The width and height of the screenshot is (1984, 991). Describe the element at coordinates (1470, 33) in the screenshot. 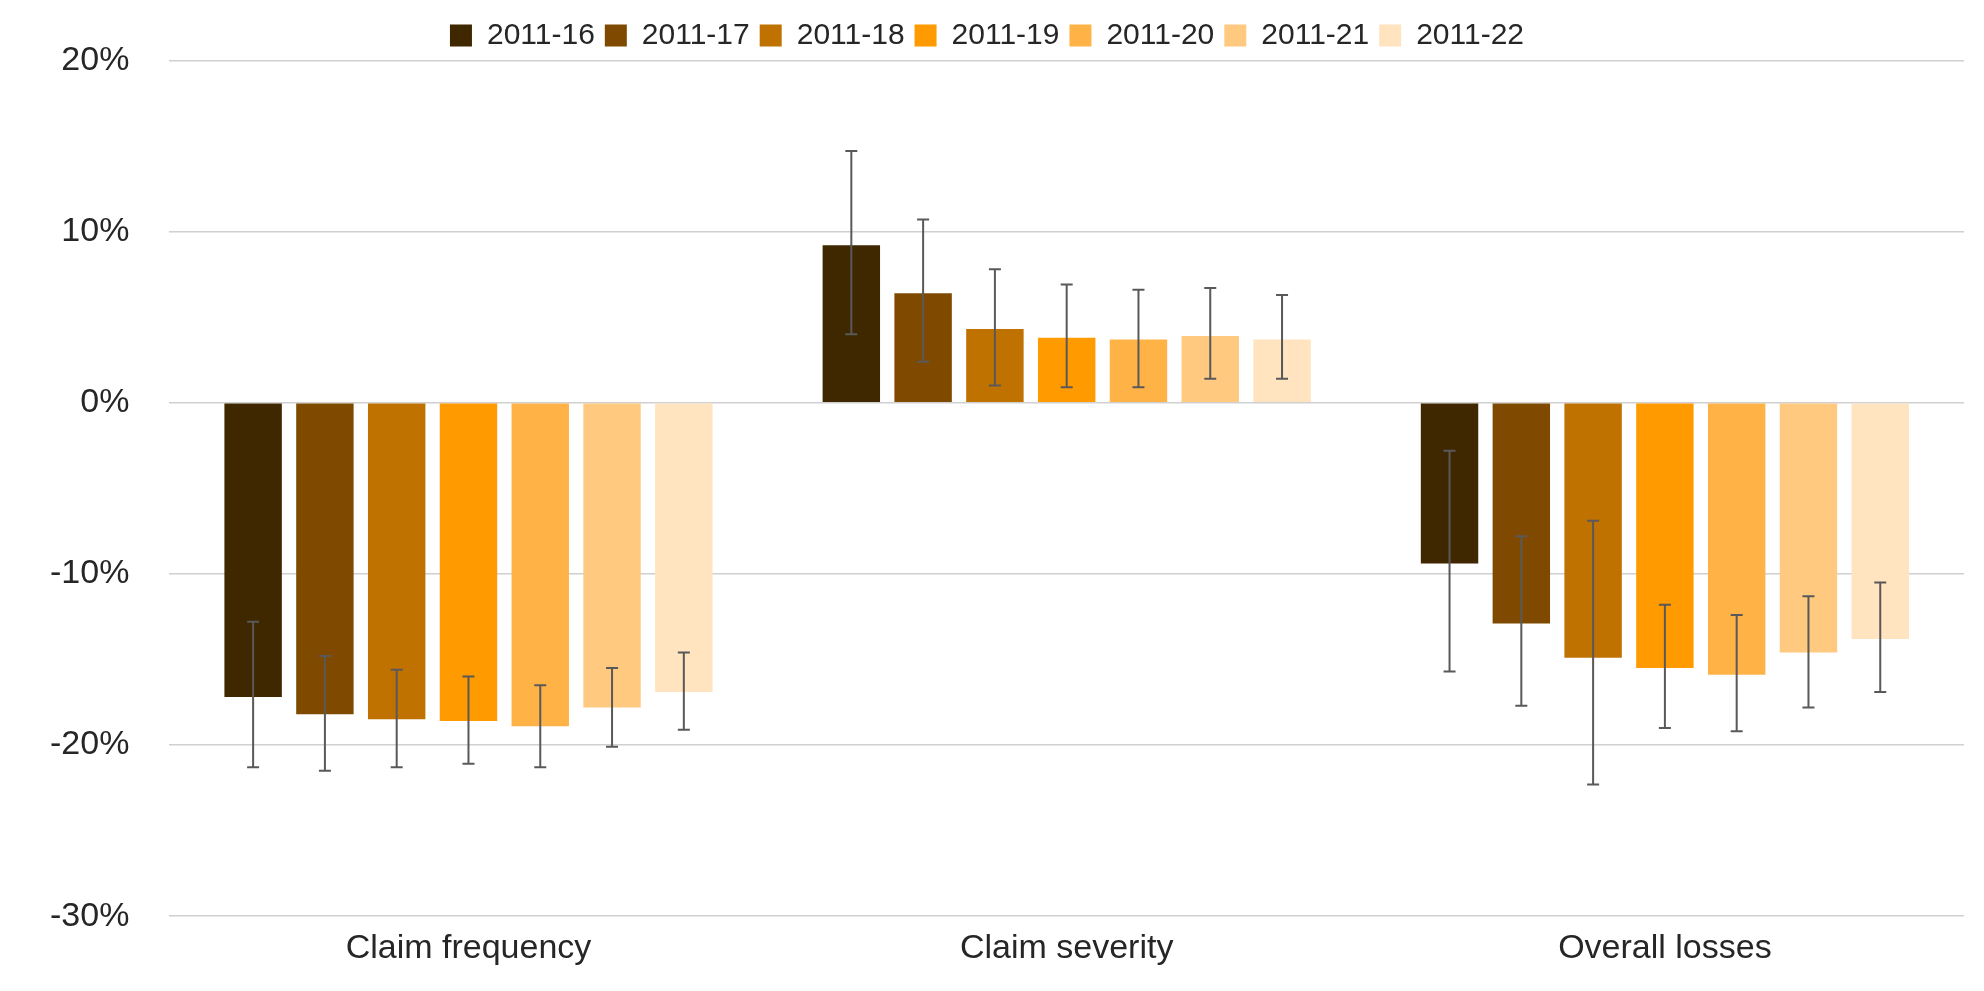

I see `legend-label: 2011-22` at that location.